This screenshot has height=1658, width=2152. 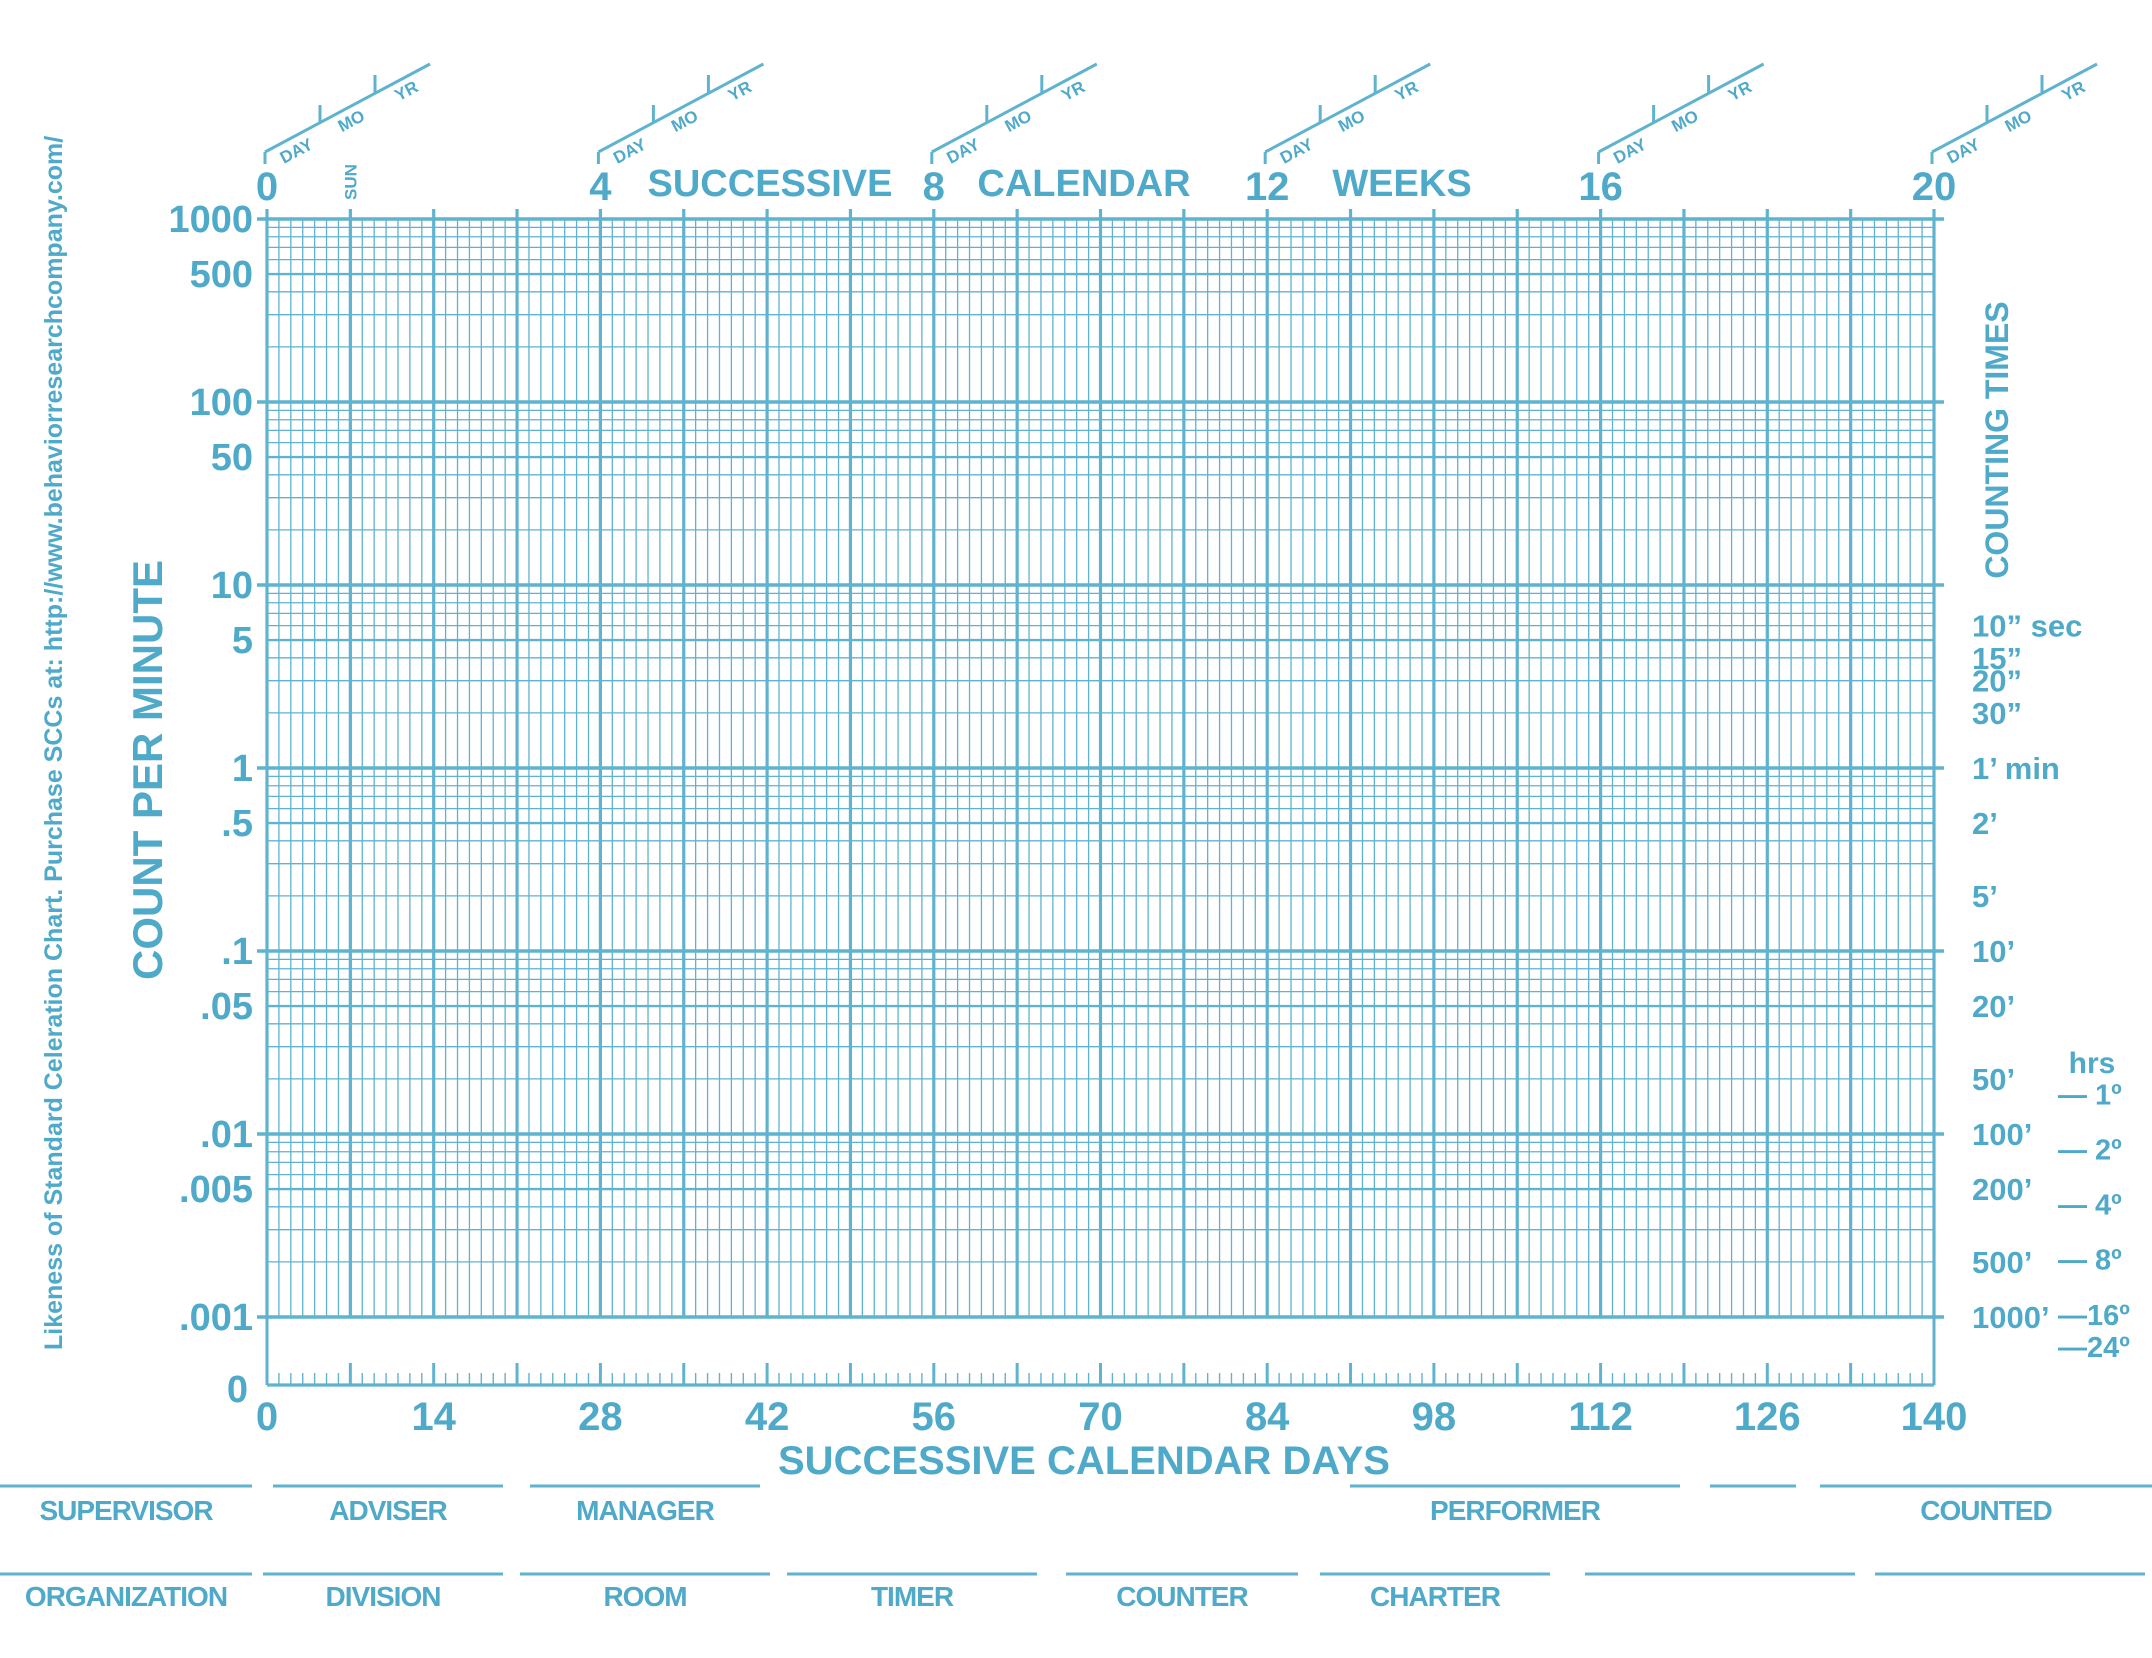 I want to click on y-tick-label: .005, so click(x=216, y=1190).